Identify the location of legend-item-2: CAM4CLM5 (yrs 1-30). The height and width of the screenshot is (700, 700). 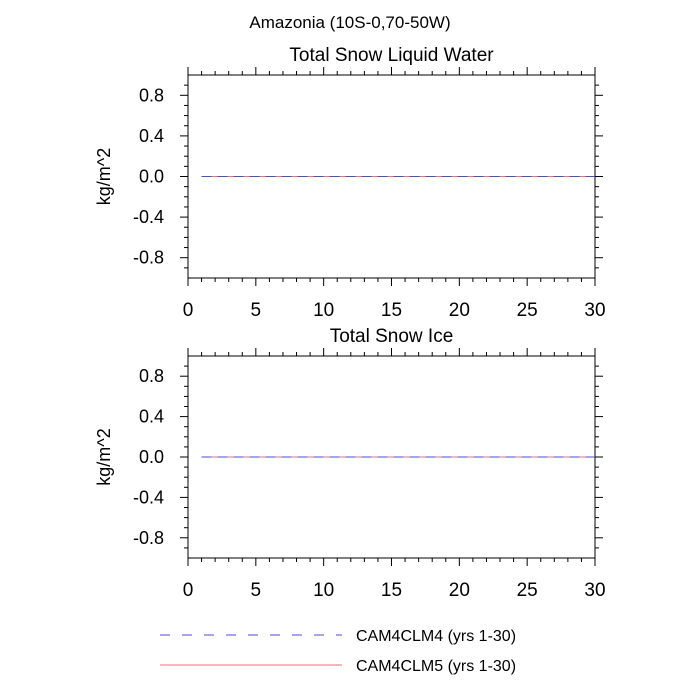
(338, 666).